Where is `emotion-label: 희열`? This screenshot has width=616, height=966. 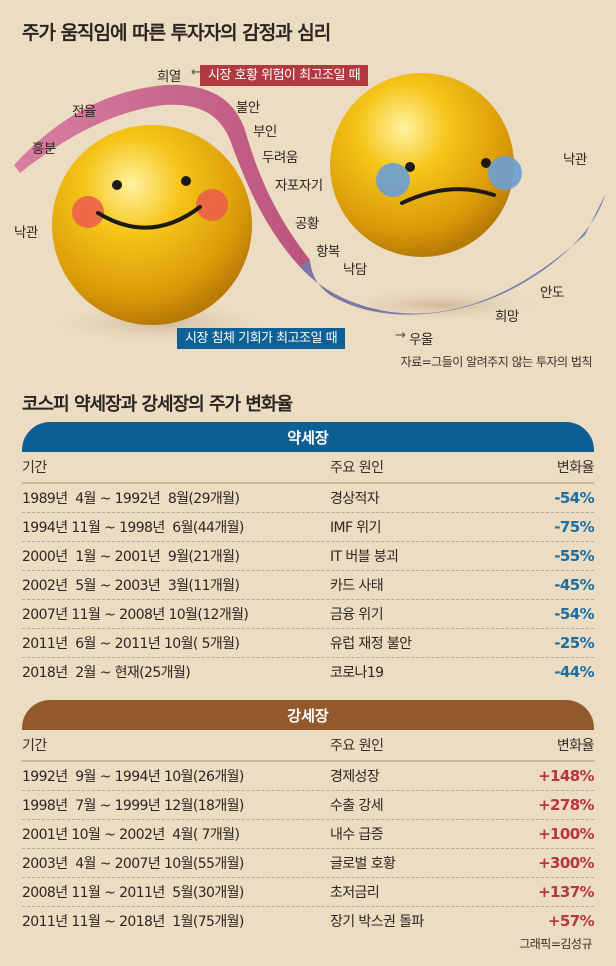 emotion-label: 희열 is located at coordinates (169, 77).